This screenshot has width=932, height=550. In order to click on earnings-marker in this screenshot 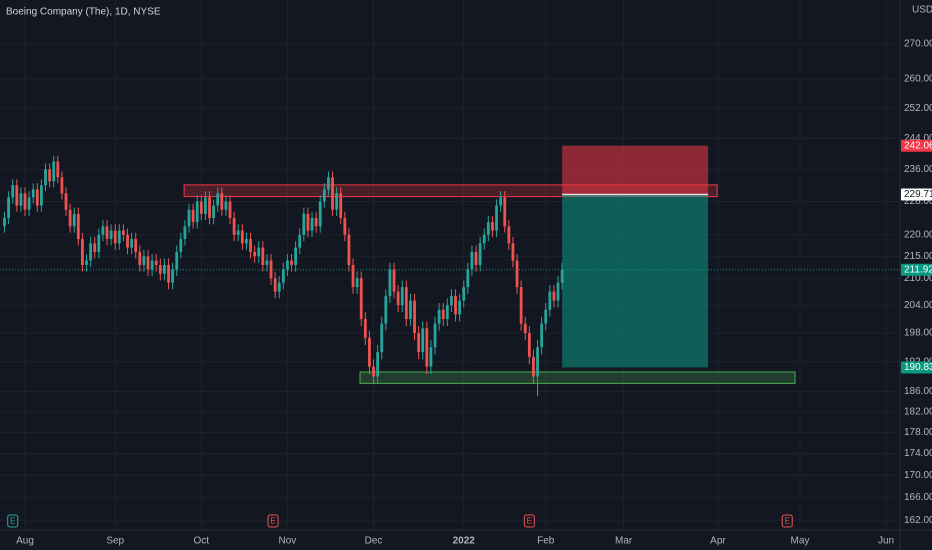, I will do `click(787, 521)`.